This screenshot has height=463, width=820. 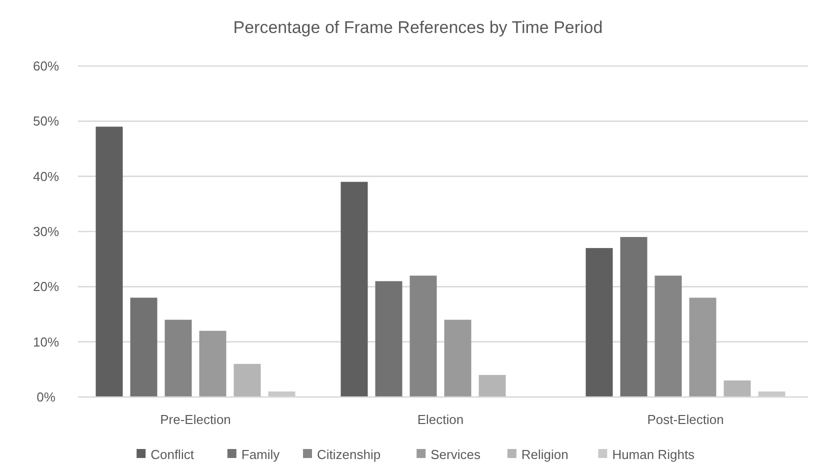 What do you see at coordinates (172, 454) in the screenshot?
I see `legend-label: Conflict` at bounding box center [172, 454].